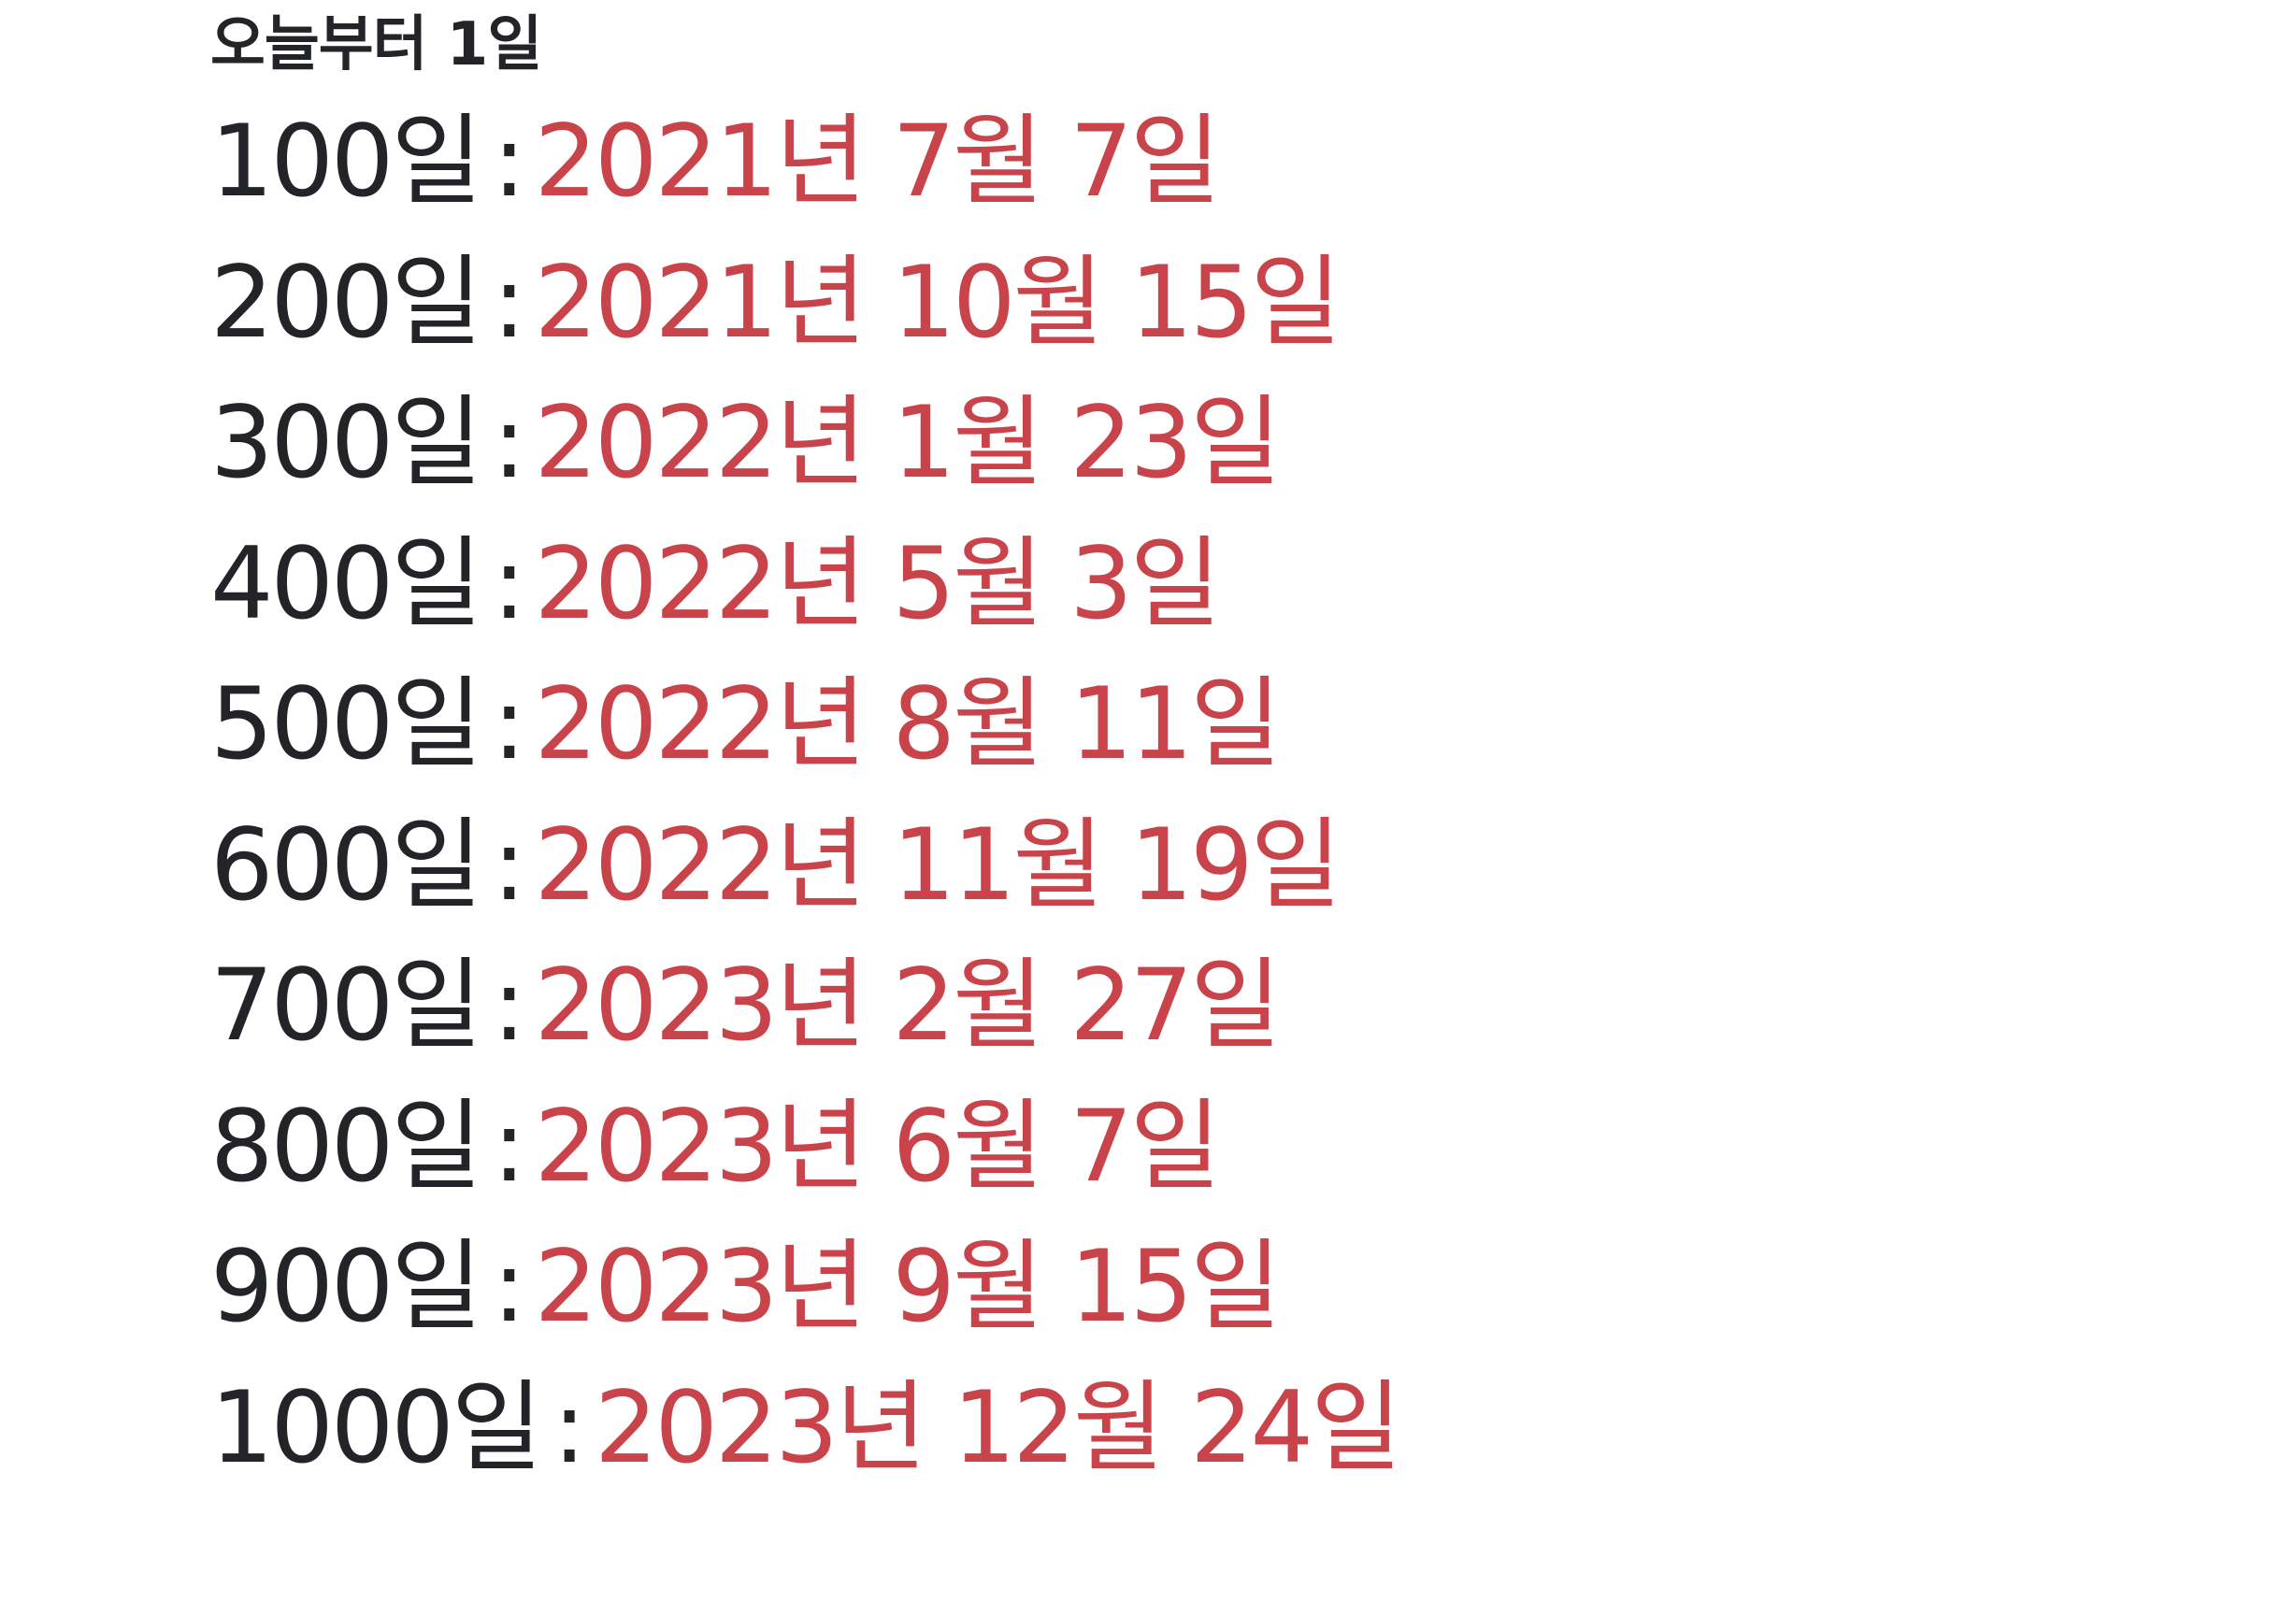 Image resolution: width=2296 pixels, height=1615 pixels. I want to click on milestone-row-200: 200일:2021년 10월 15일, so click(1215, 303).